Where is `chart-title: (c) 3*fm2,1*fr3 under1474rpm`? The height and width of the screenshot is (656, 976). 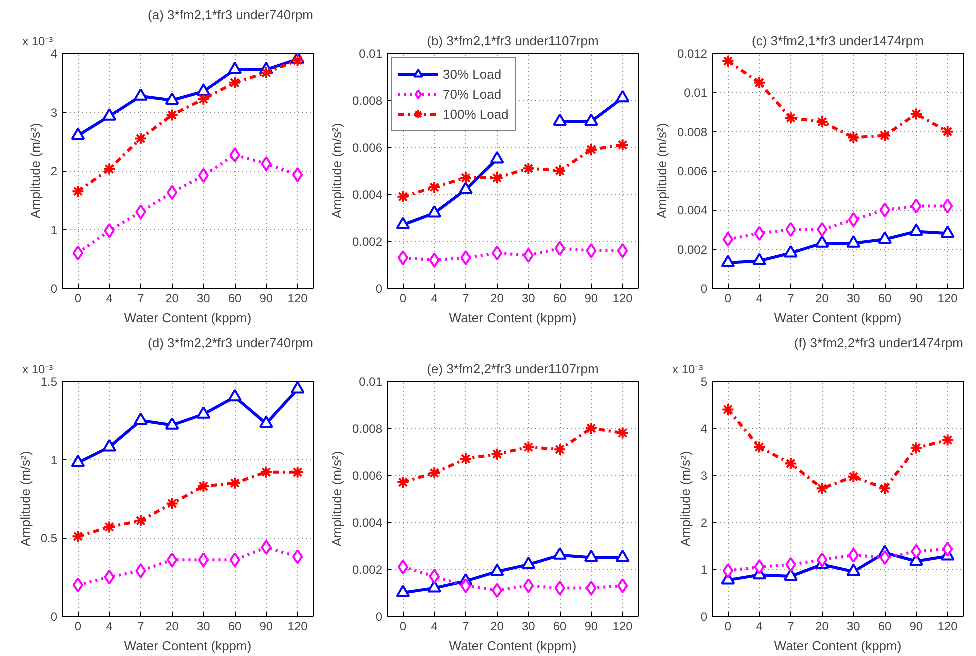 chart-title: (c) 3*fm2,1*fr3 under1474rpm is located at coordinates (838, 41).